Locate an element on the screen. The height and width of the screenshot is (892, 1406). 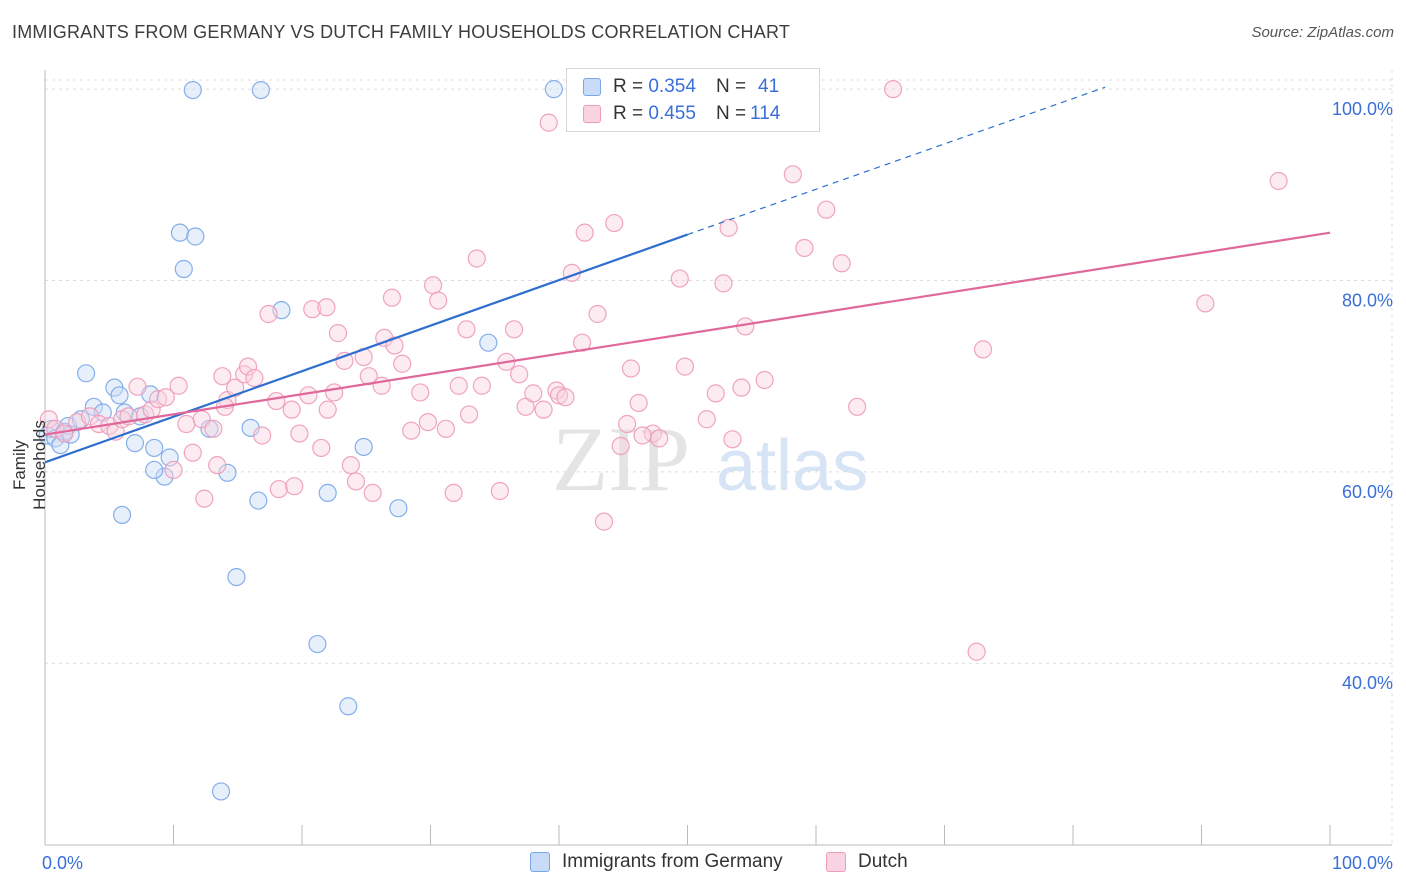
legend-row-dutch: R = 0.455 N = 114 is located at coordinates (681, 114).